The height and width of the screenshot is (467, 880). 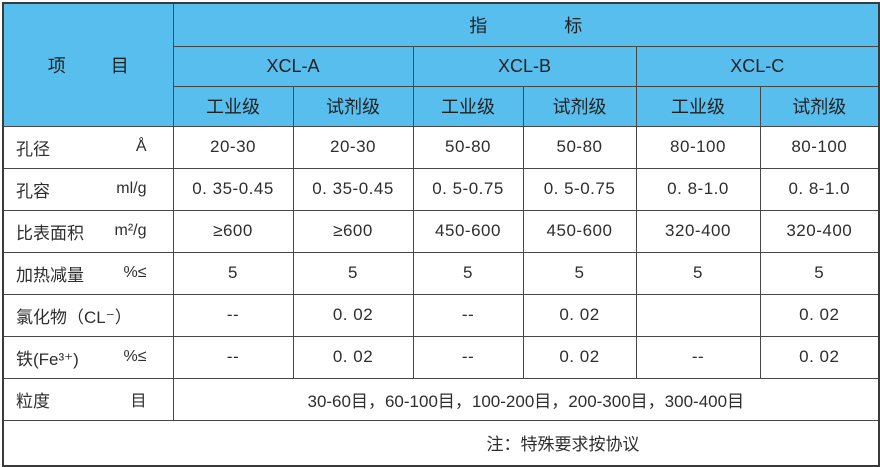 I want to click on column-header-grade-reagent-a: 试剂级, so click(x=353, y=106).